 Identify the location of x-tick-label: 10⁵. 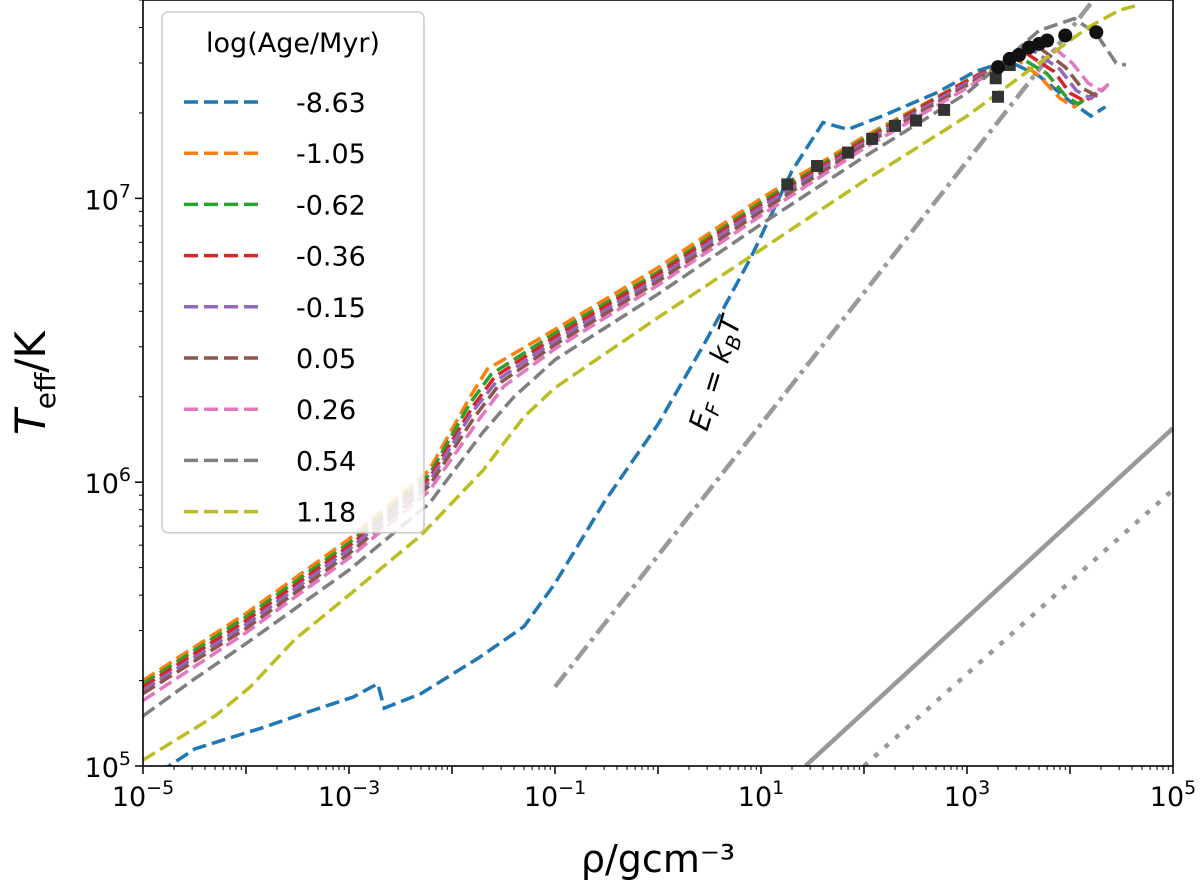
(1173, 795).